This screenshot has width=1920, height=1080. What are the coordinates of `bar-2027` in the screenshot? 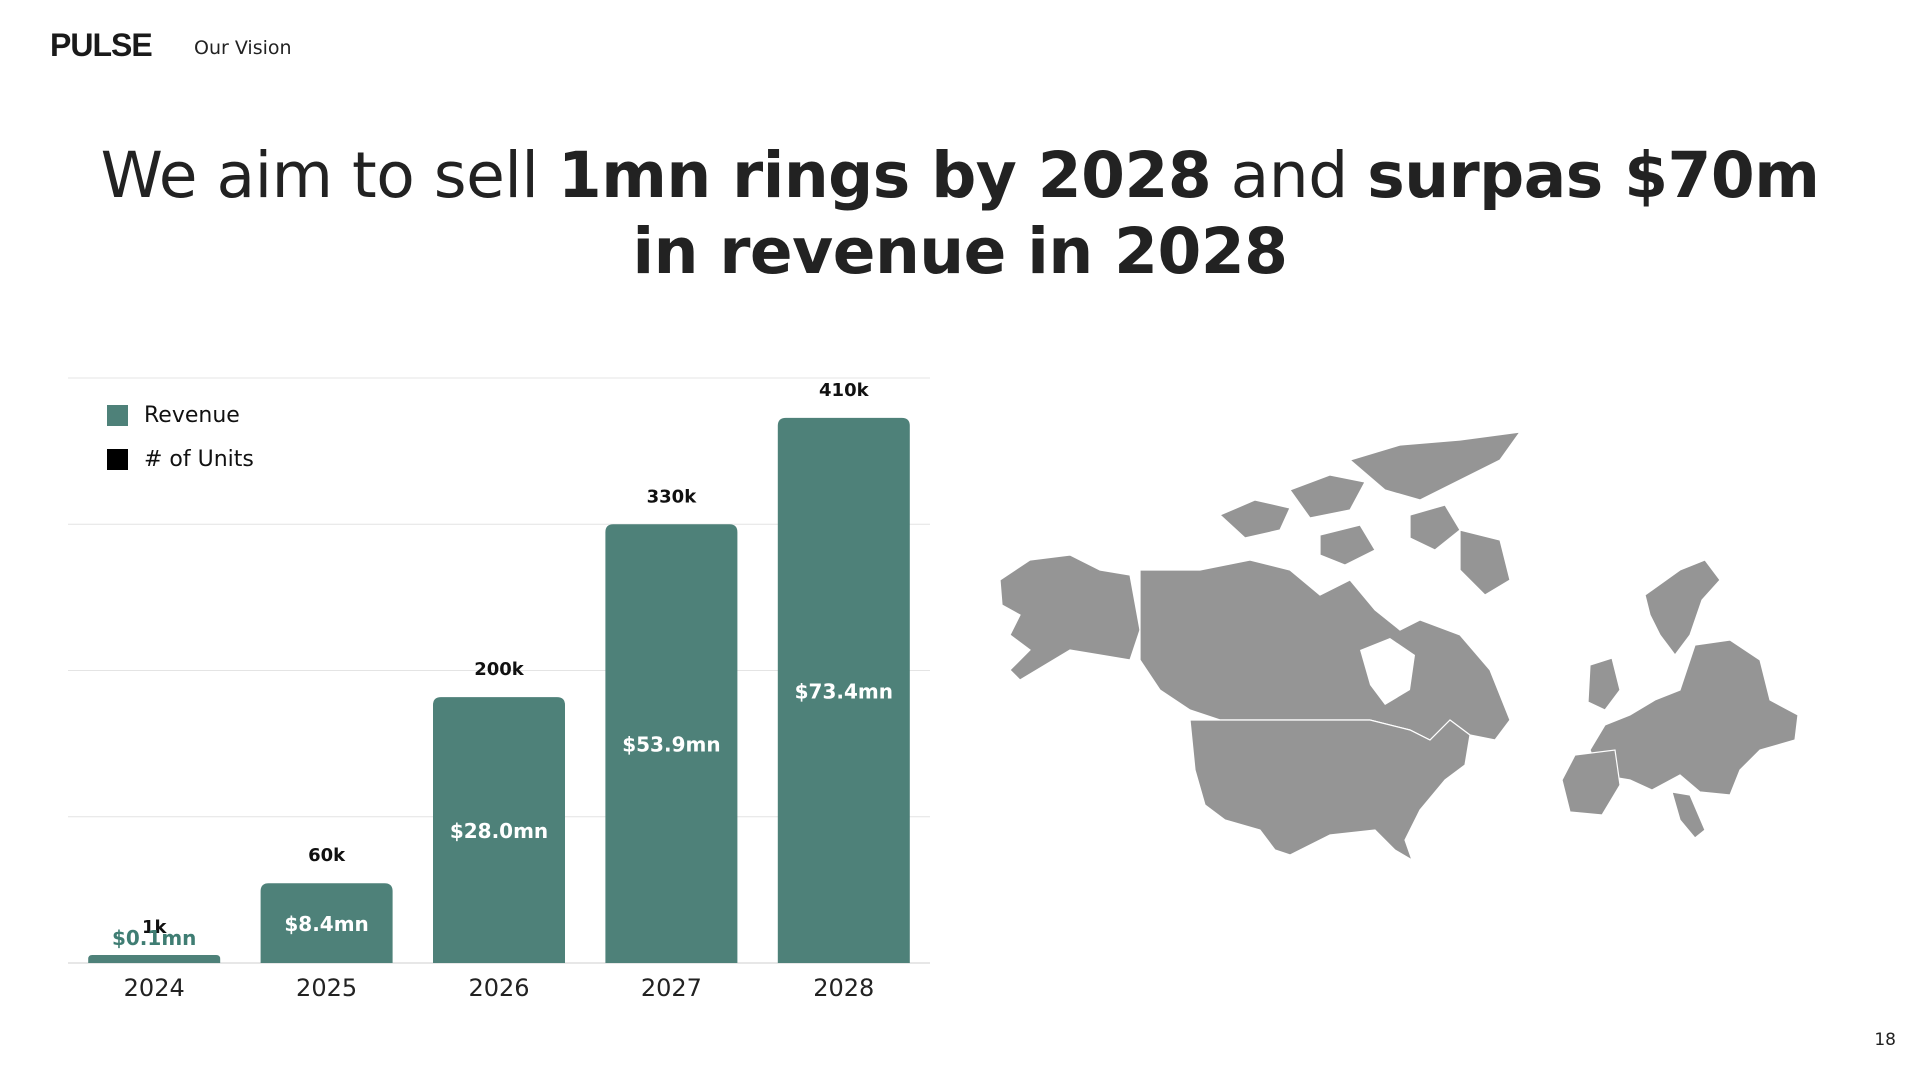 It's located at (671, 743).